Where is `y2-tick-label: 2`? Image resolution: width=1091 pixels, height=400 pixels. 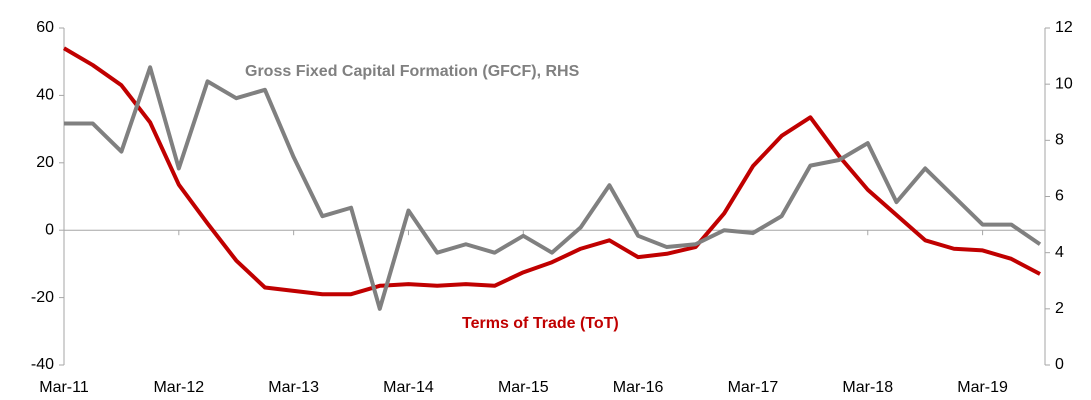
y2-tick-label: 2 is located at coordinates (1059, 308).